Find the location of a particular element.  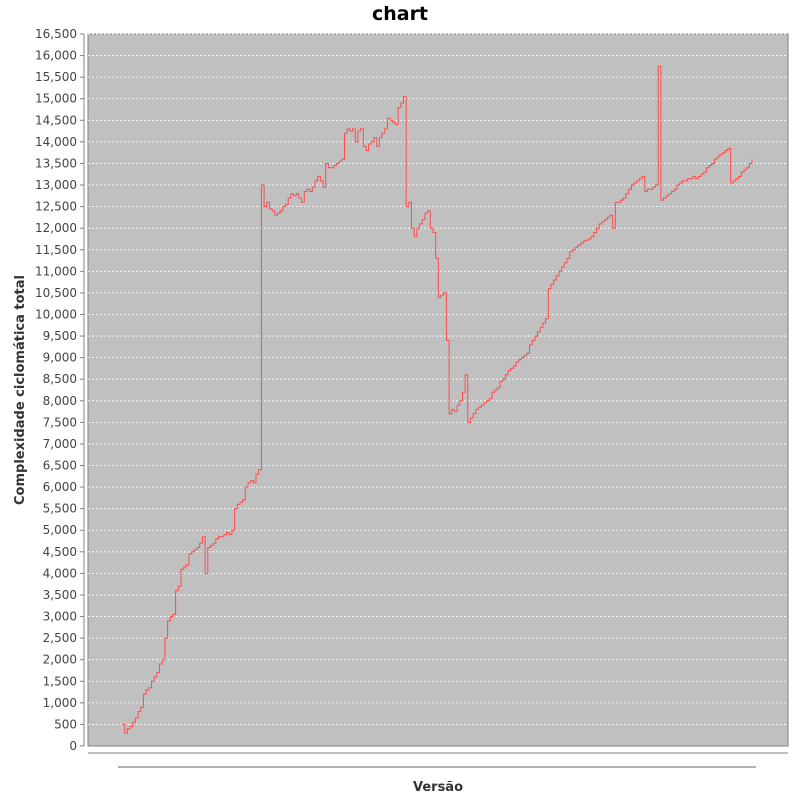

y-tick-label: 7,500 is located at coordinates (60, 422).